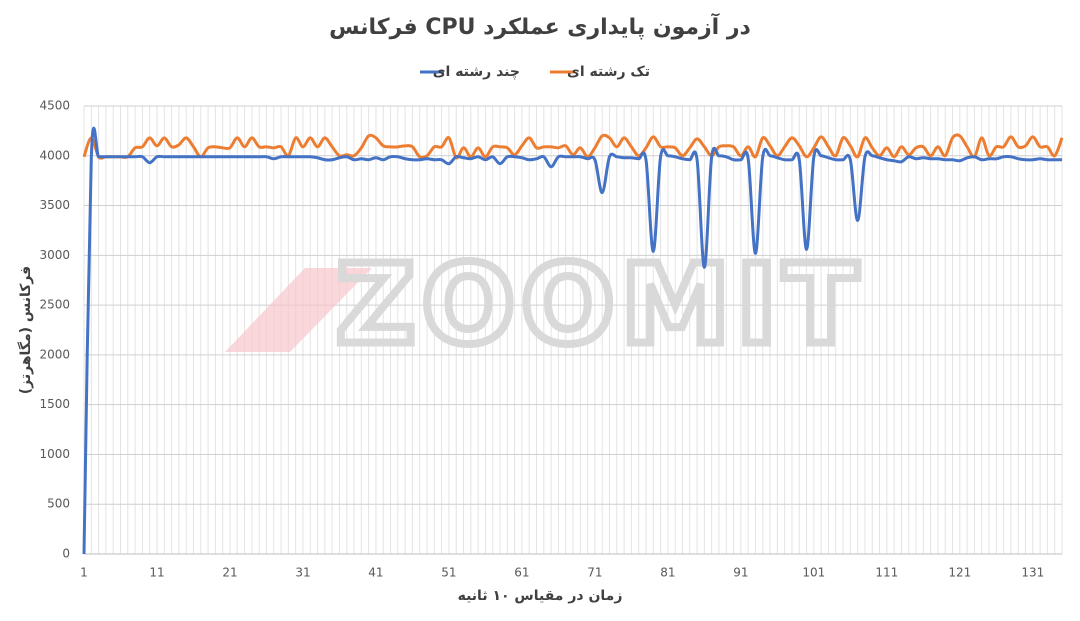 Image resolution: width=1080 pixels, height=621 pixels. What do you see at coordinates (54, 454) in the screenshot?
I see `y-tick-label: 1000` at bounding box center [54, 454].